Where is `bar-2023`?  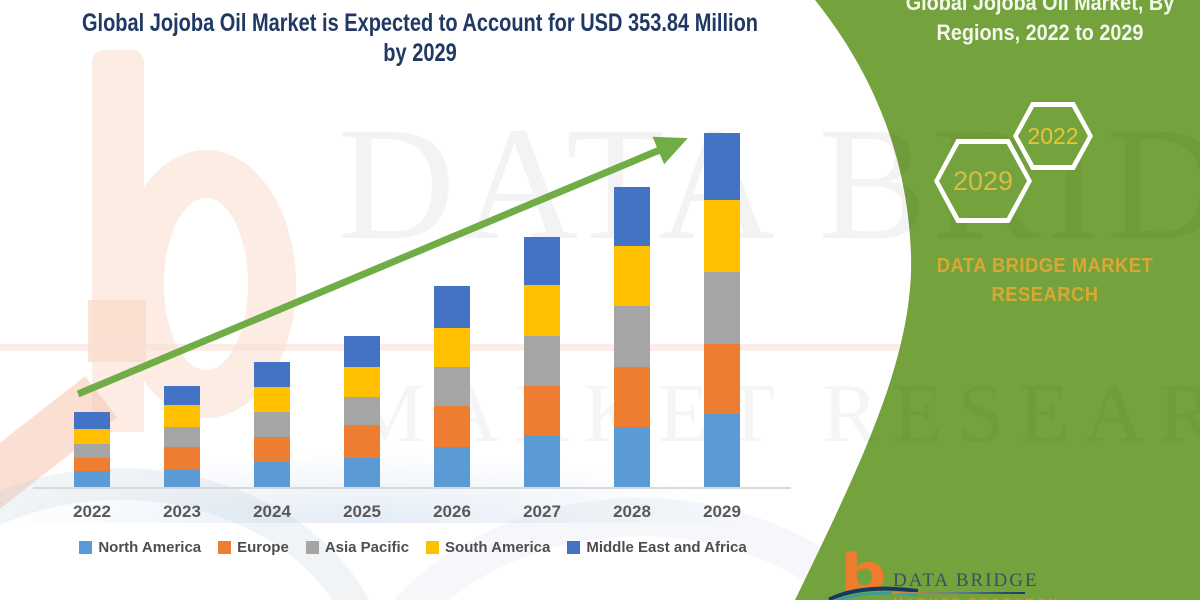 bar-2023 is located at coordinates (182, 436).